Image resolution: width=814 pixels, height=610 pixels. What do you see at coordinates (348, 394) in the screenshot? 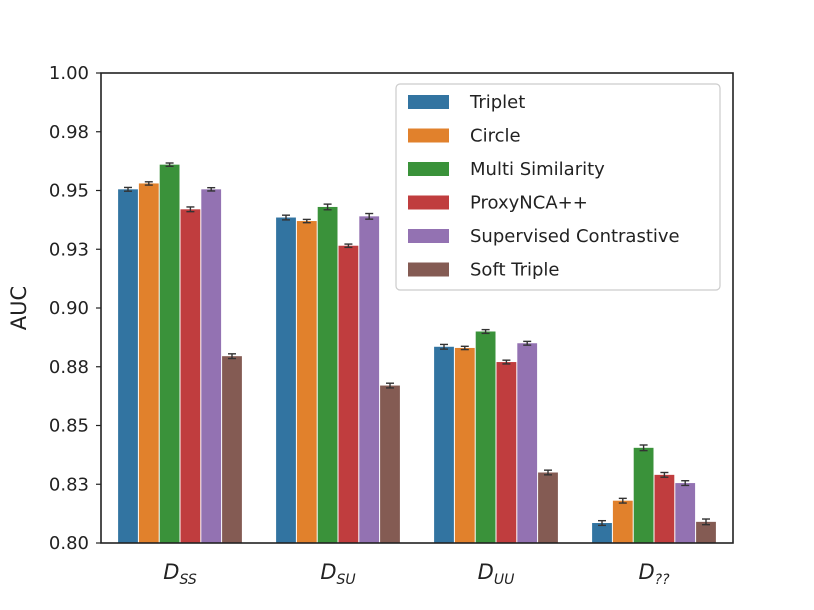
I see `bar-proxynca--1` at bounding box center [348, 394].